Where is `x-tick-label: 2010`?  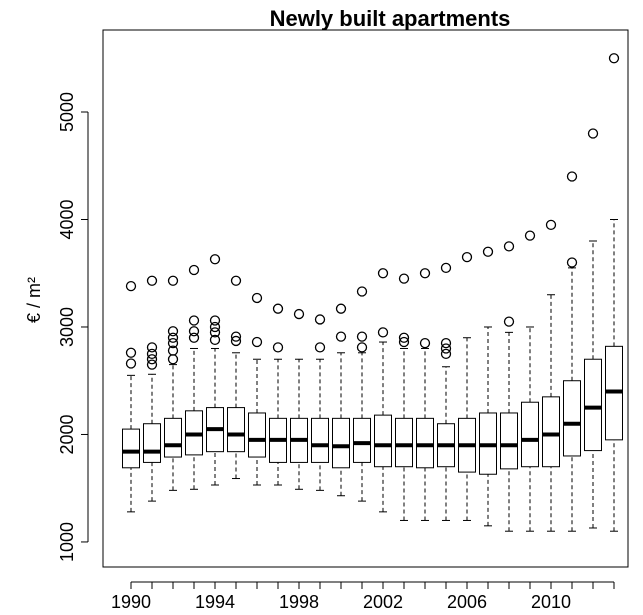 x-tick-label: 2010 is located at coordinates (551, 602).